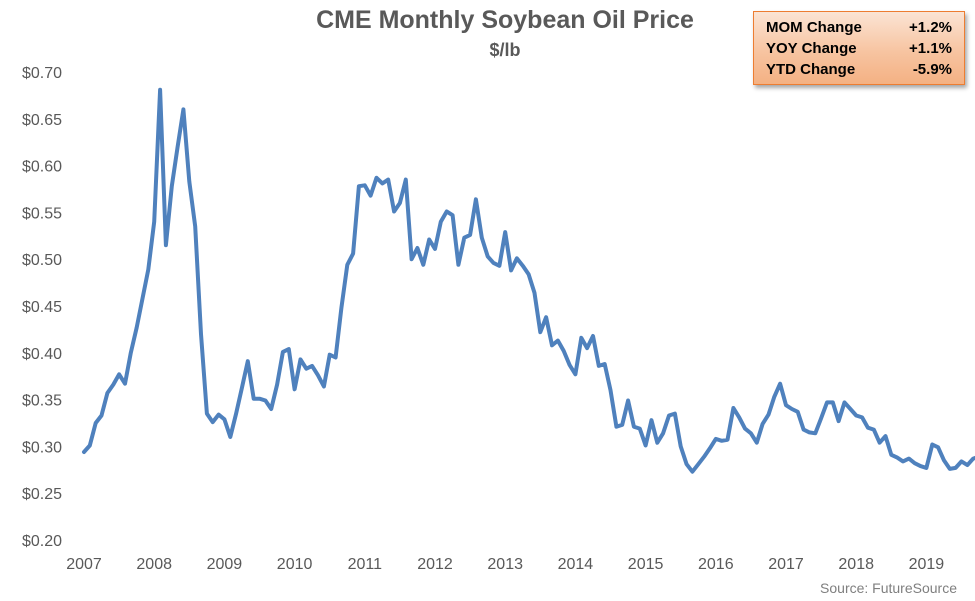  I want to click on y-tick-label: $0.55, so click(42, 213).